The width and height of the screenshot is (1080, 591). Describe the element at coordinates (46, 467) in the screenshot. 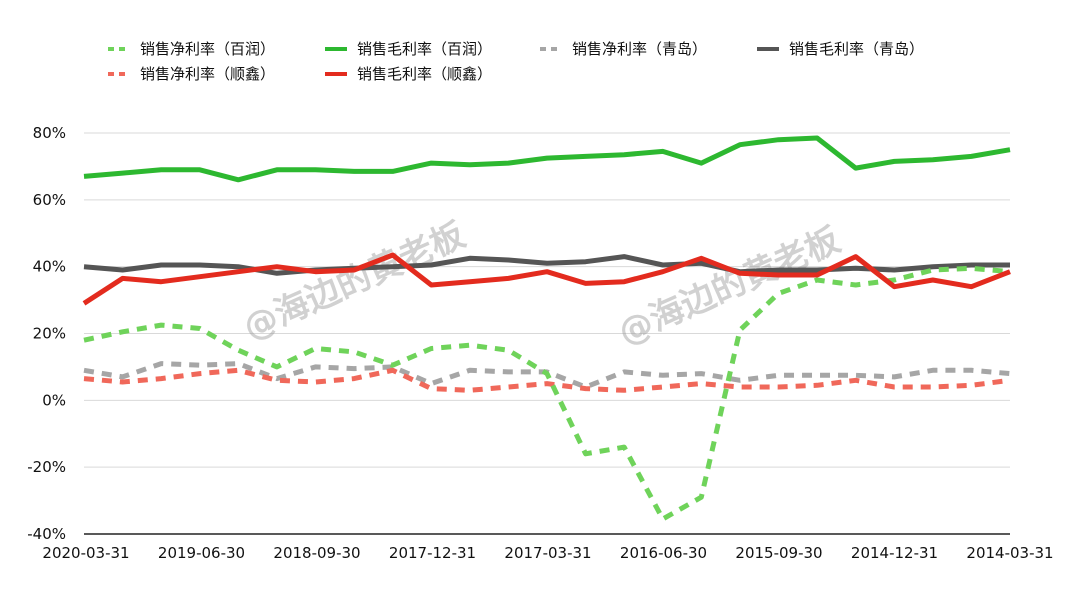

I see `y-tick-label: -20%` at that location.